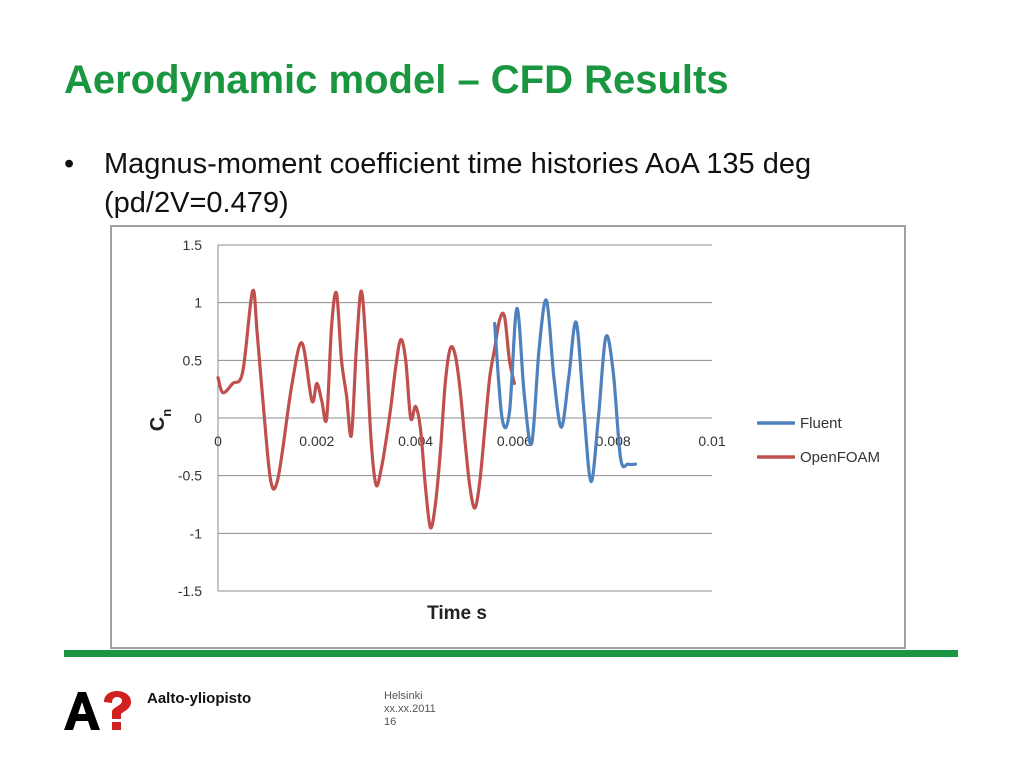 The image size is (1024, 768). I want to click on y-tick-label: -1, so click(196, 533).